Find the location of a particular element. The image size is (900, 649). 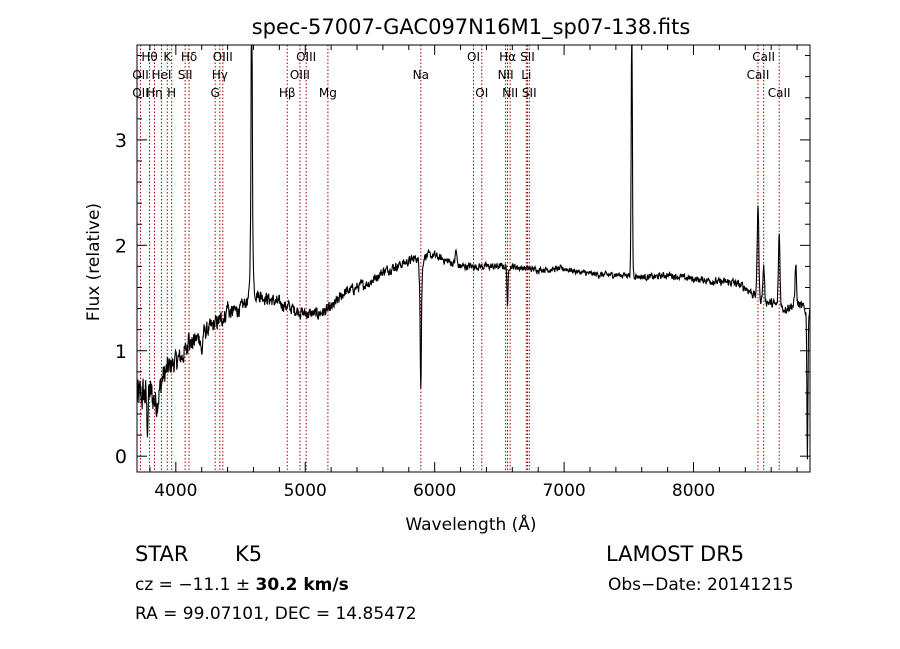

survey-name: LAMOST DR5 is located at coordinates (675, 554).